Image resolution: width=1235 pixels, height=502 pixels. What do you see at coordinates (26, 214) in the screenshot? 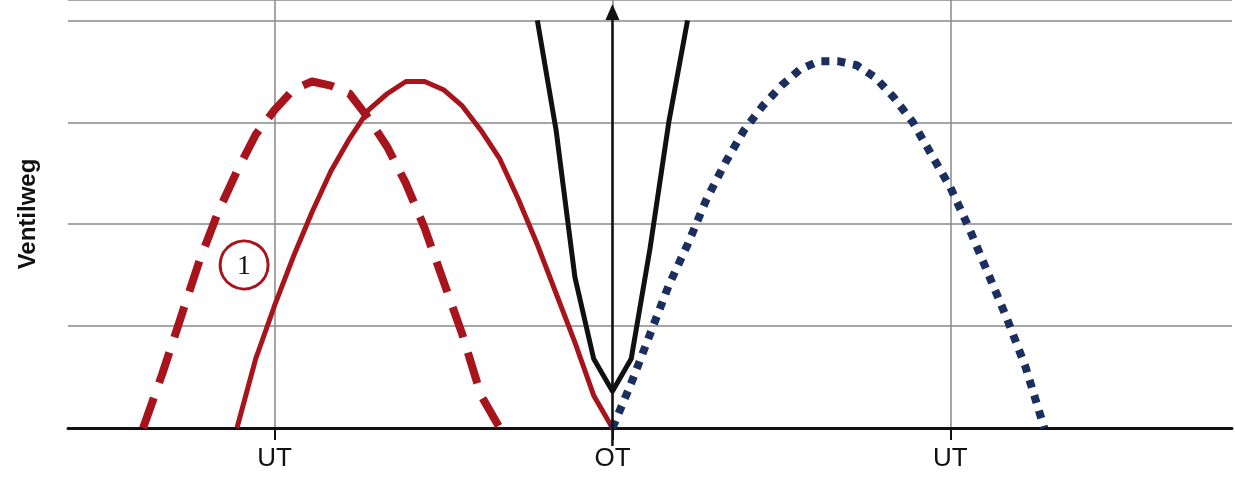
I see `y-axis-title: Ventilweg` at bounding box center [26, 214].